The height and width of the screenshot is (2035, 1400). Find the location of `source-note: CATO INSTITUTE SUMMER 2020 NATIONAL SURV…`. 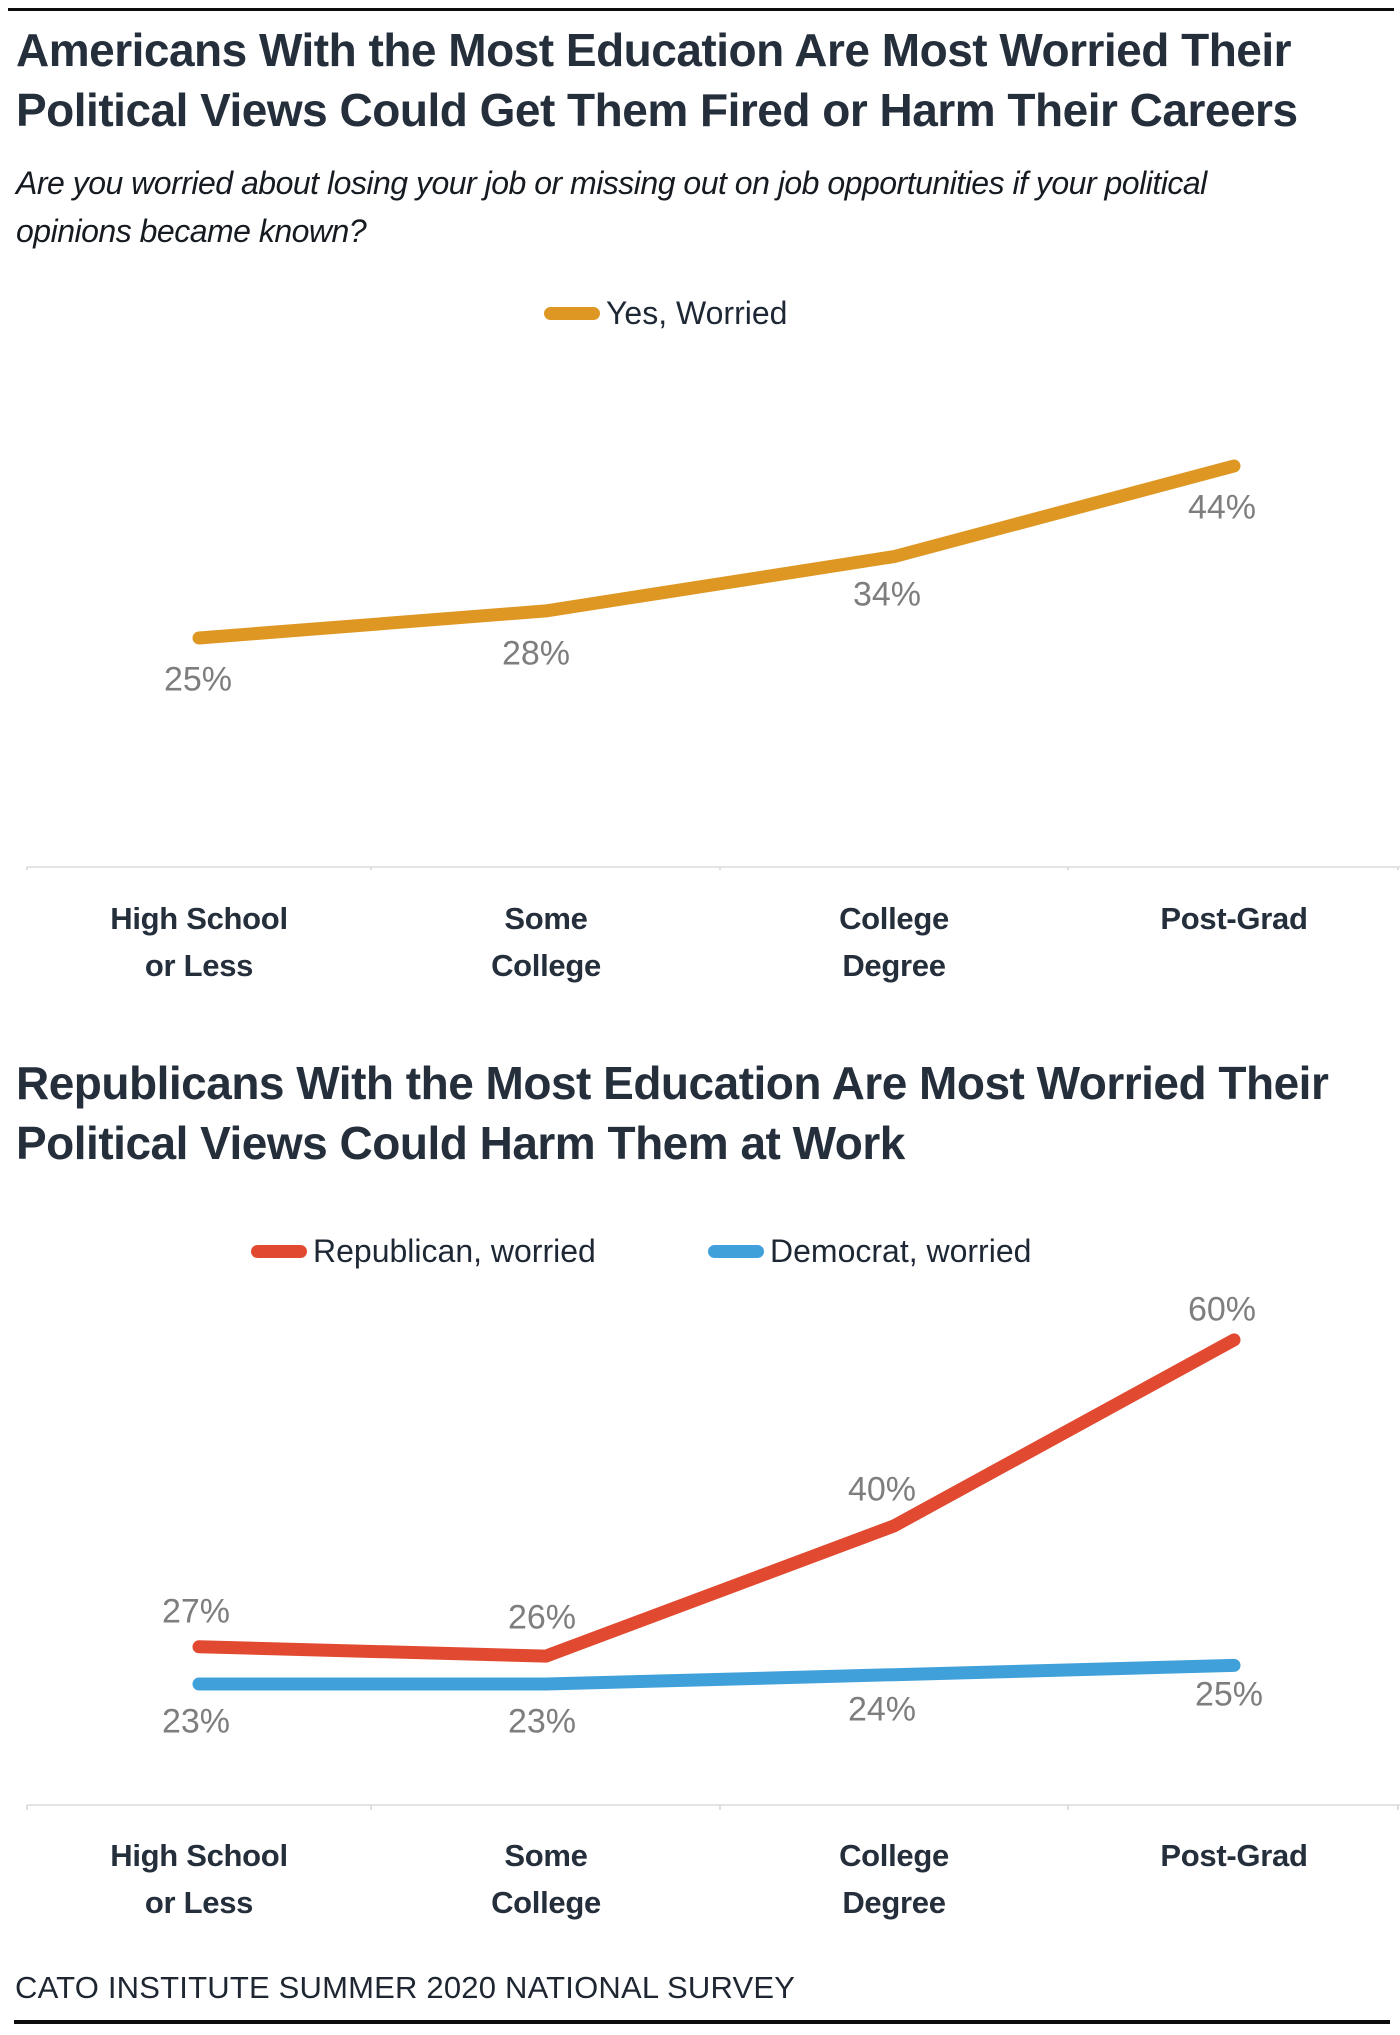

source-note: CATO INSTITUTE SUMMER 2020 NATIONAL SURV… is located at coordinates (405, 1987).